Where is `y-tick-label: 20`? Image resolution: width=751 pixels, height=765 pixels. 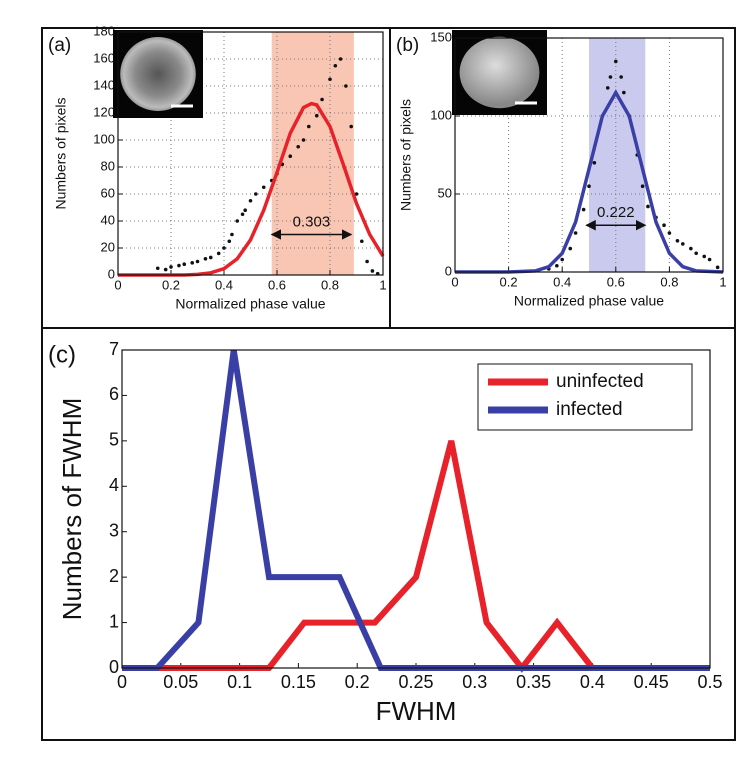
y-tick-label: 20 is located at coordinates (108, 246).